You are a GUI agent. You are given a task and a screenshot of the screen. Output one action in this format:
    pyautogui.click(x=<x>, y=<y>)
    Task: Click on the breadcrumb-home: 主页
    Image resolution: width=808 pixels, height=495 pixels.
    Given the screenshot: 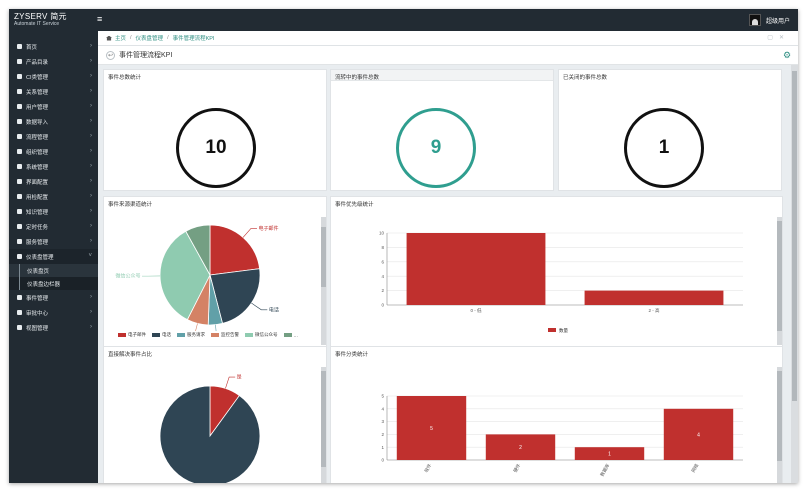 What is the action you would take?
    pyautogui.click(x=121, y=39)
    